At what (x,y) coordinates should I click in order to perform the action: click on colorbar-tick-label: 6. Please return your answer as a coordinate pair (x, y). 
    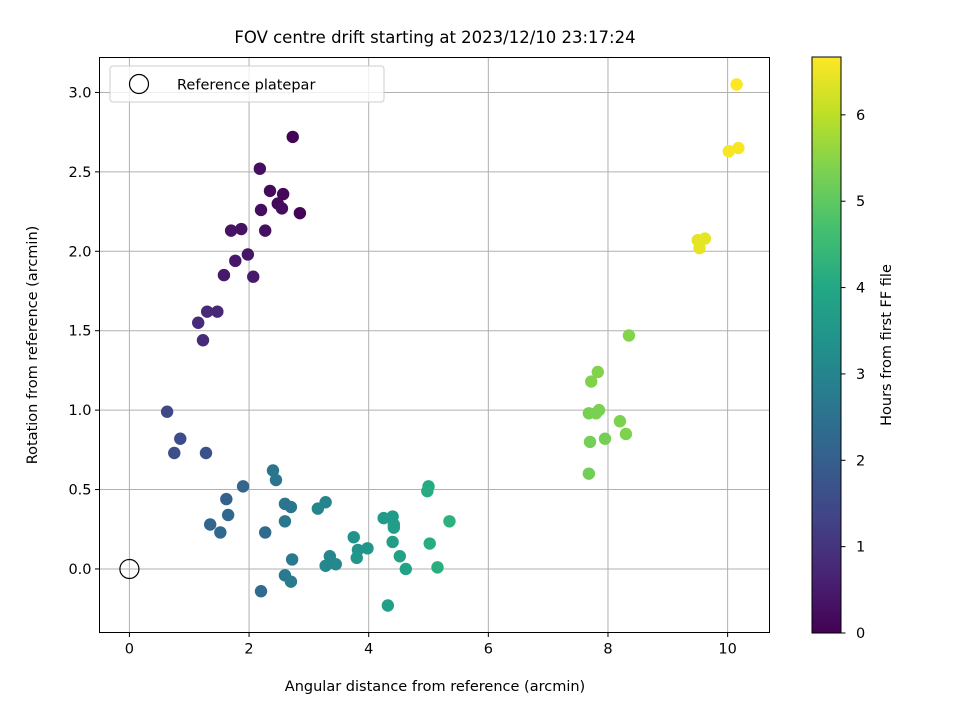
    Looking at the image, I should click on (860, 116).